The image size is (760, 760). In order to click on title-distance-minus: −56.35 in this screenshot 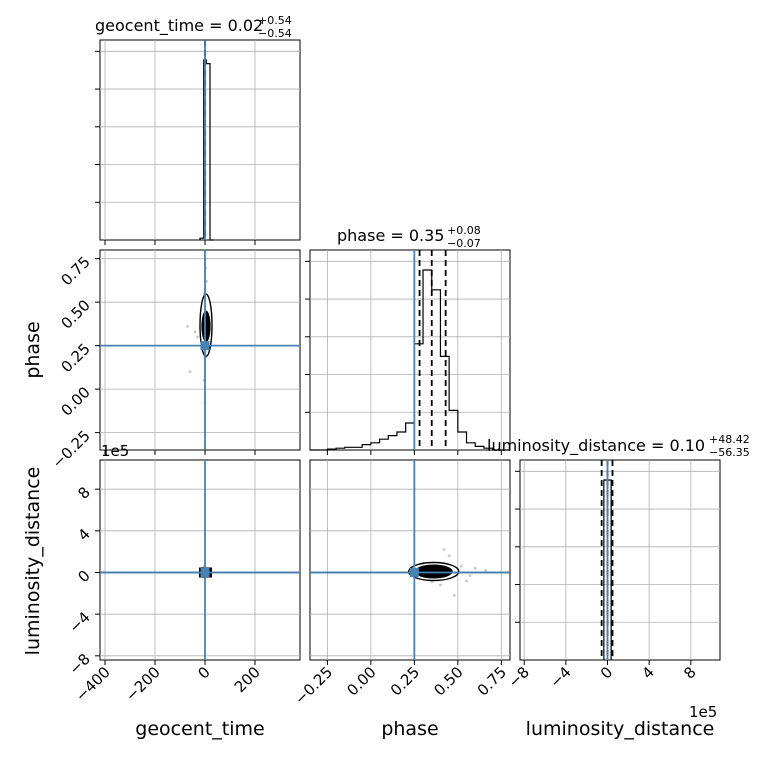, I will do `click(729, 452)`.